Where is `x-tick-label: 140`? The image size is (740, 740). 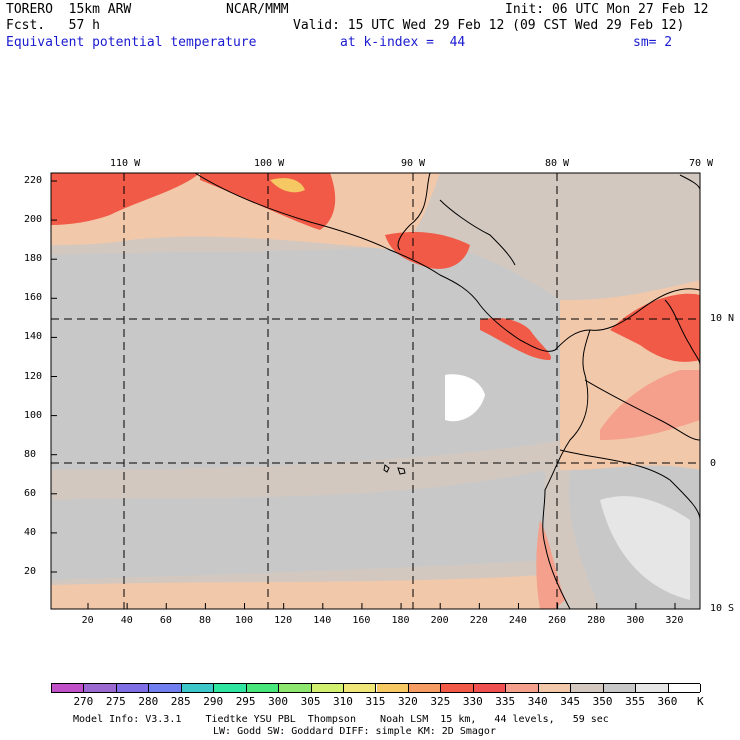
x-tick-label: 140 is located at coordinates (322, 620).